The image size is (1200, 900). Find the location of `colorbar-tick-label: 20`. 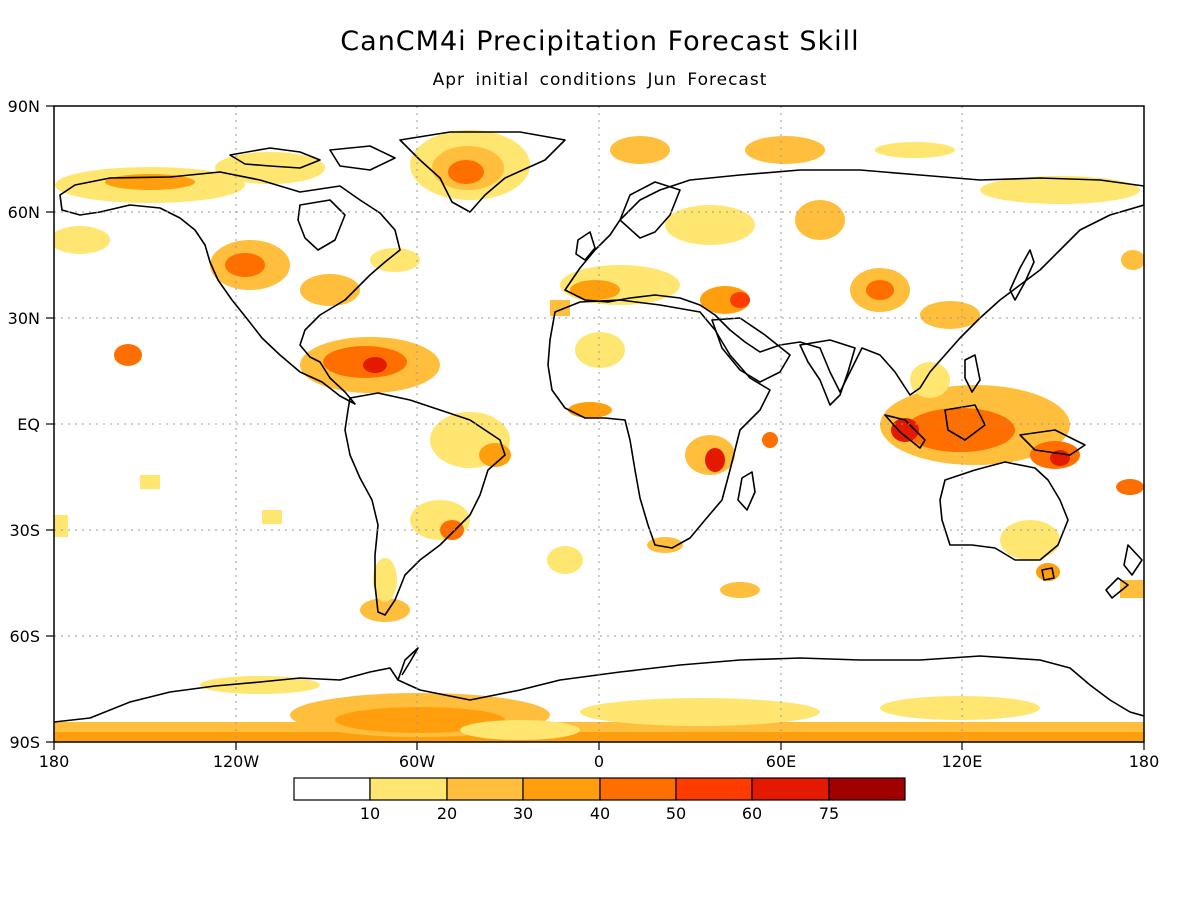

colorbar-tick-label: 20 is located at coordinates (447, 813).